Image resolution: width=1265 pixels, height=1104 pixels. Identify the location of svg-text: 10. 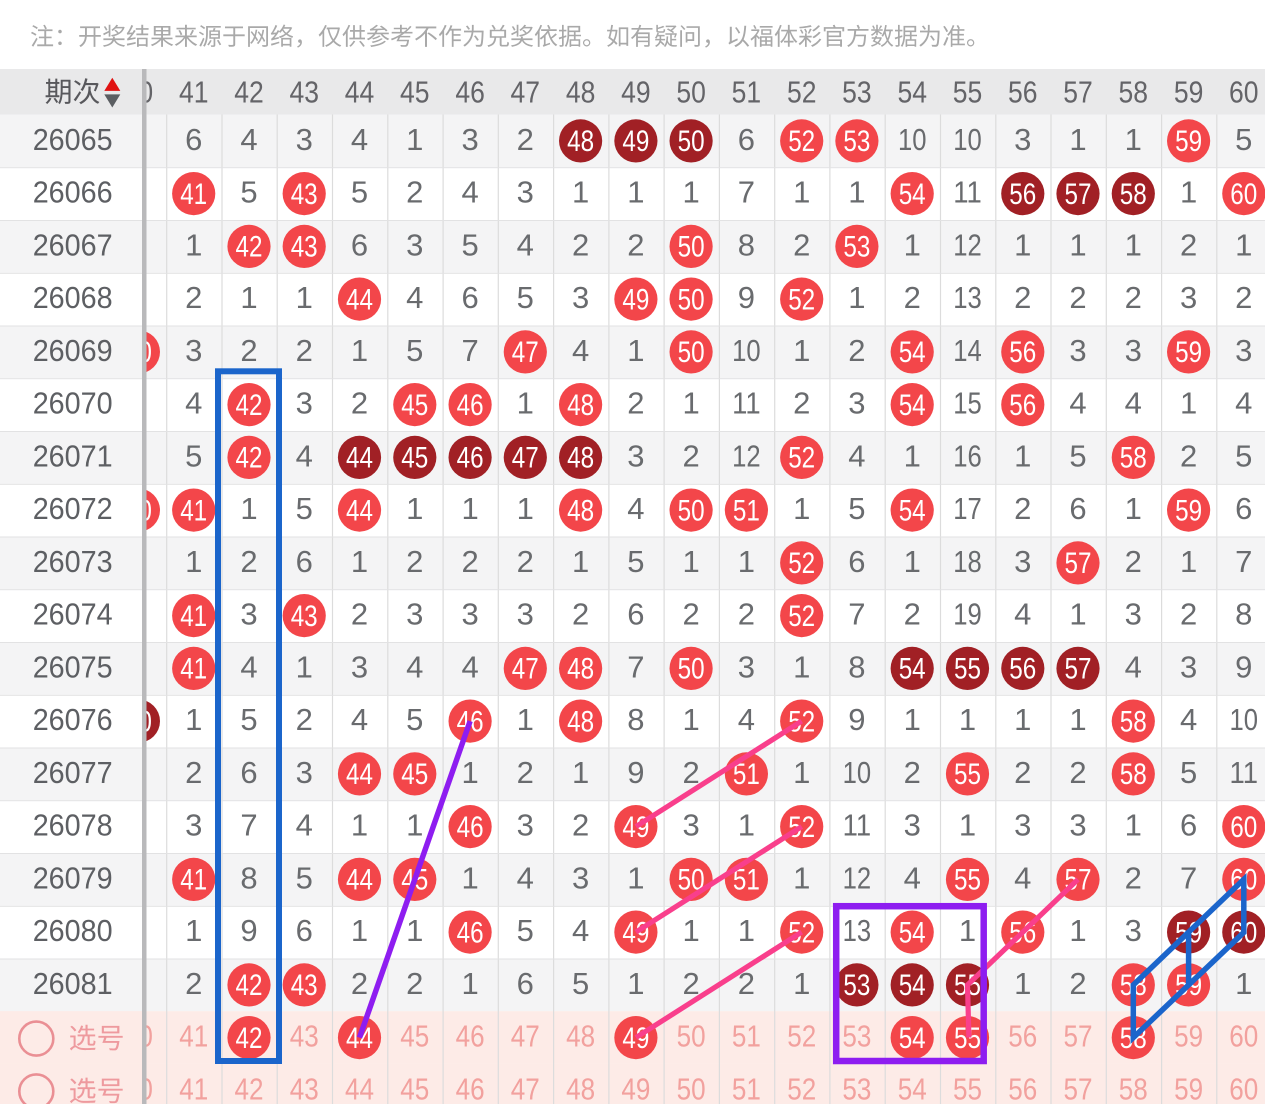
(967, 139).